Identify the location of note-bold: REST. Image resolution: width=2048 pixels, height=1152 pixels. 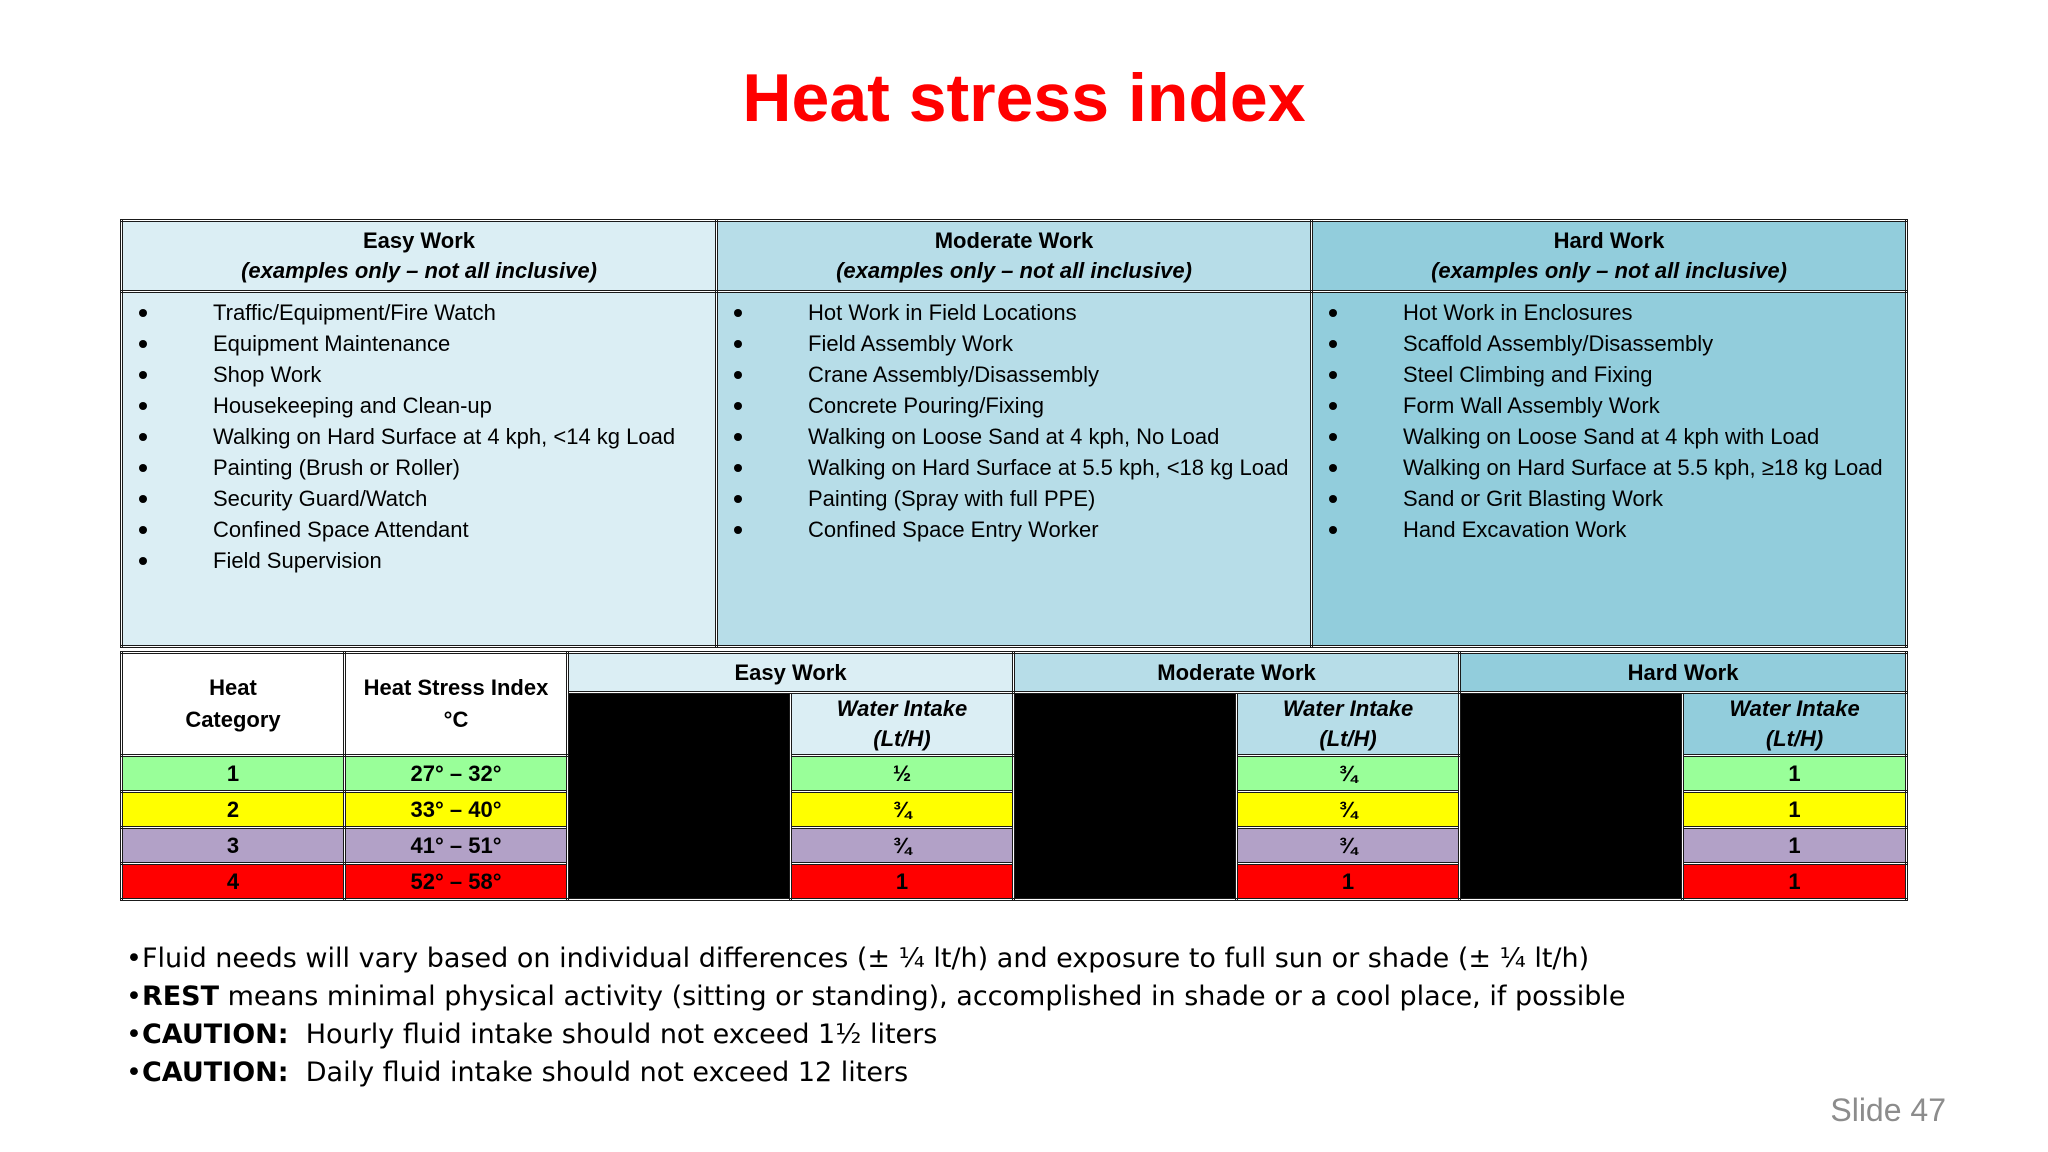
(180, 996).